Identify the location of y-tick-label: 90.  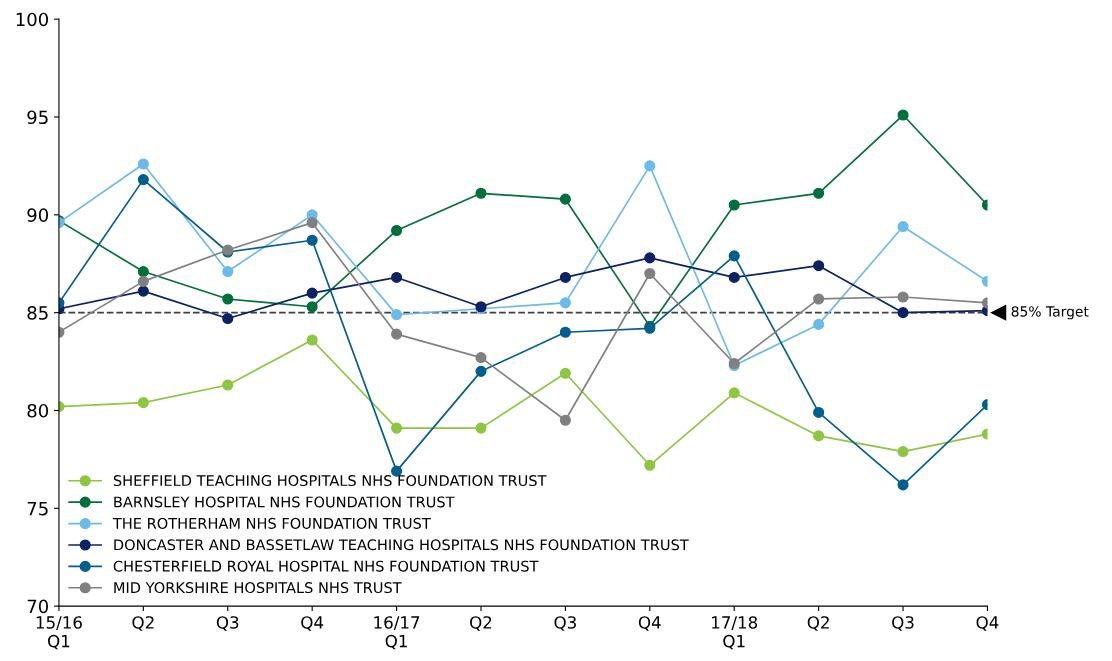
(38, 215).